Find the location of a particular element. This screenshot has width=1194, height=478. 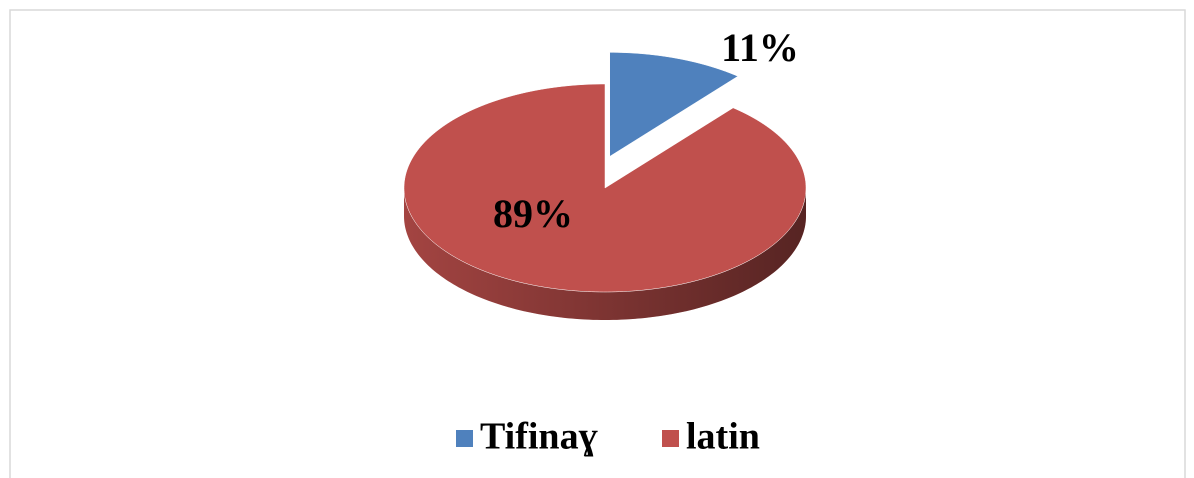

data-label: 11% is located at coordinates (760, 47).